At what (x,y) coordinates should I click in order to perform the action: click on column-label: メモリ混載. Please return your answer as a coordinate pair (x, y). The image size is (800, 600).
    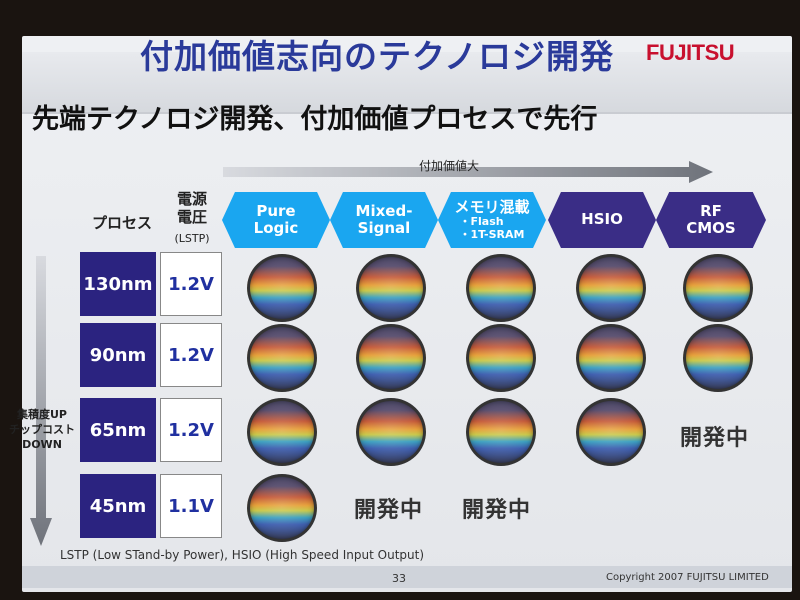
    Looking at the image, I should click on (492, 206).